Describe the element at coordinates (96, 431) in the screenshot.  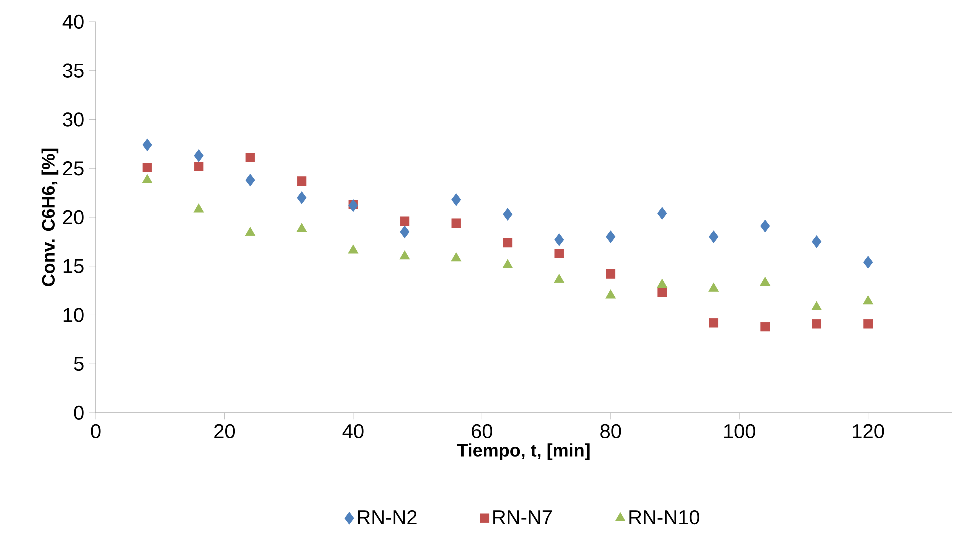
I see `x-tick-label: 0` at that location.